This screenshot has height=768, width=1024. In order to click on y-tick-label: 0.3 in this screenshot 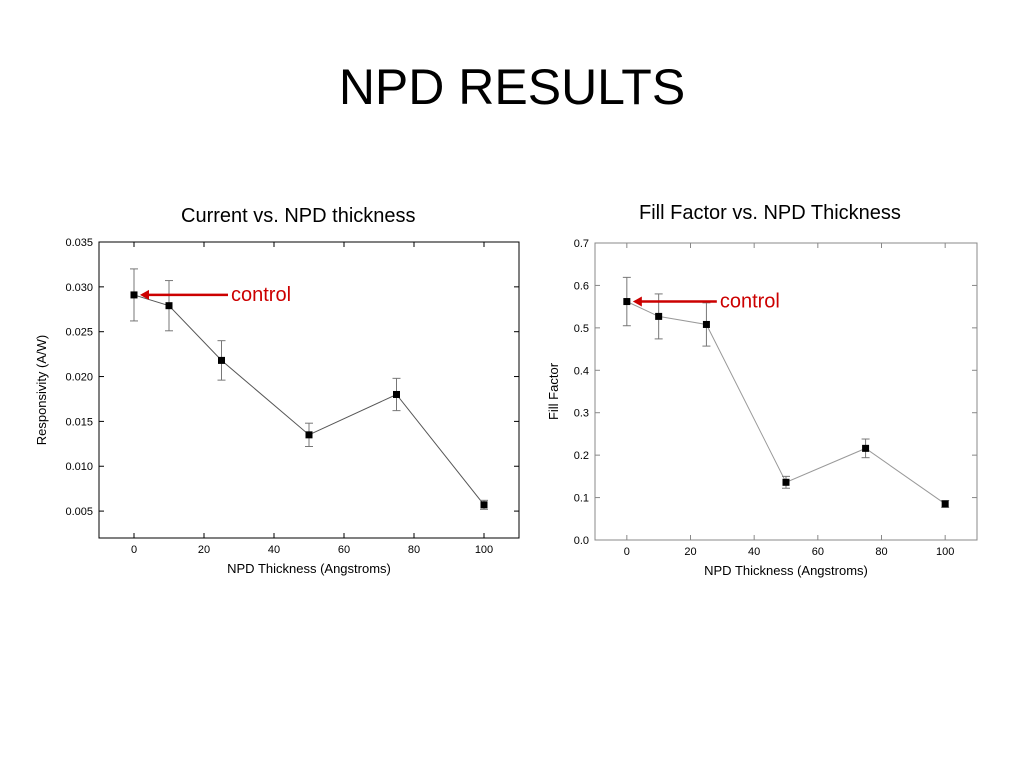, I will do `click(581, 414)`.